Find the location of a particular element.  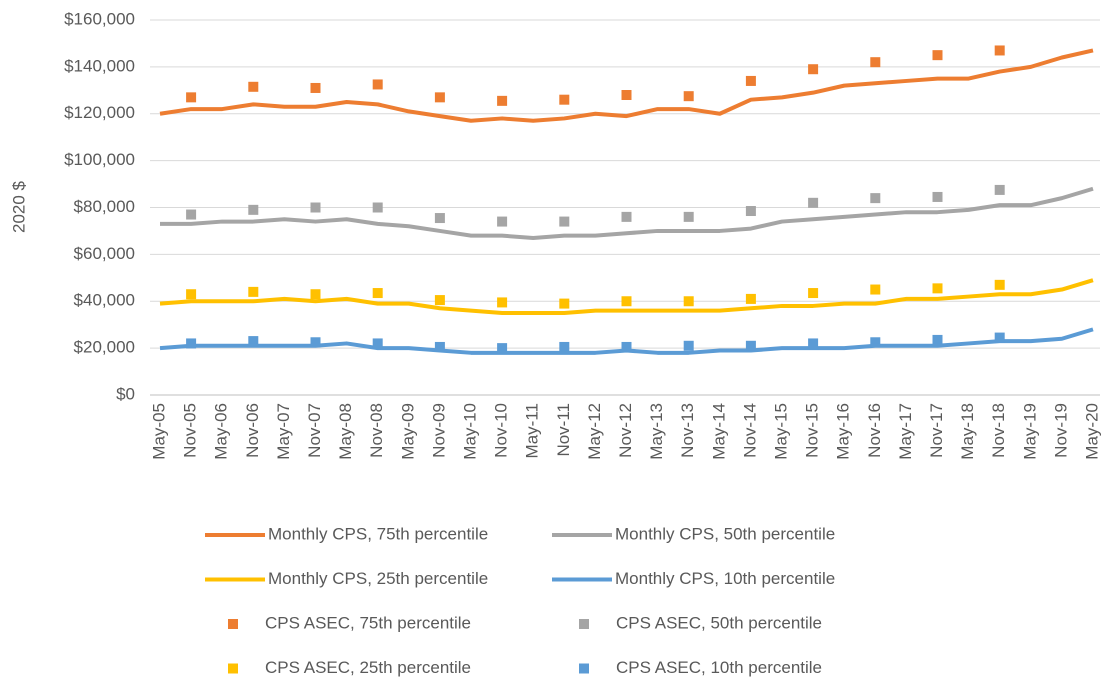

x-tick-label: May-12 is located at coordinates (594, 431).